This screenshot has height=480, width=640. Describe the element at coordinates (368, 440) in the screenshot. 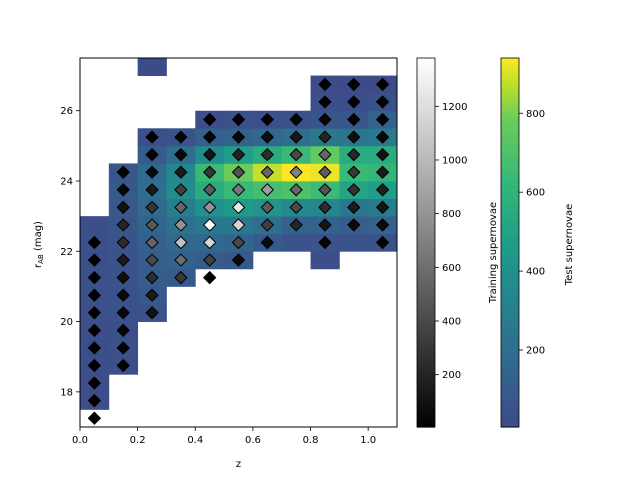

I see `x-tick-label: 1.0` at that location.